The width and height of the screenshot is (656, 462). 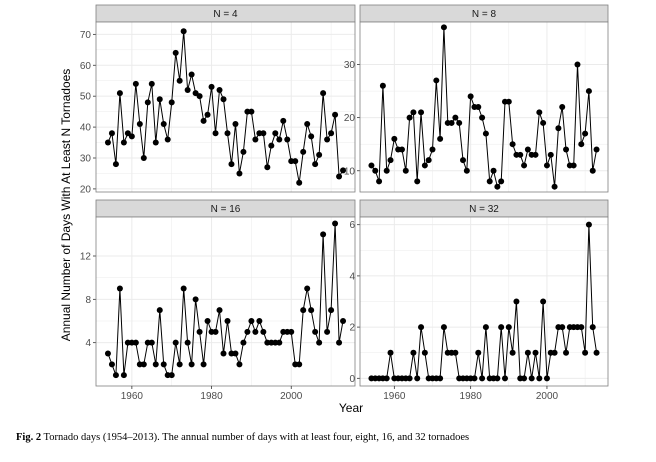 I want to click on y-tick-label: 40, so click(x=86, y=128).